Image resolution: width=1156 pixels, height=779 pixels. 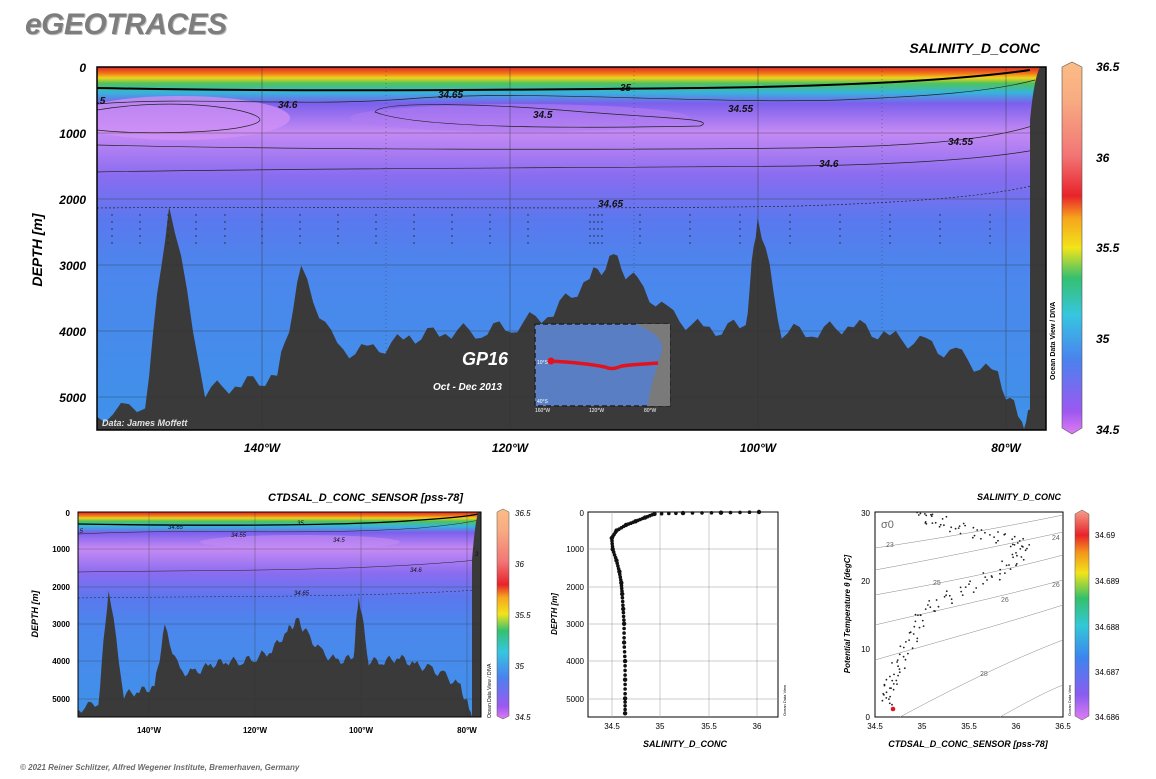 What do you see at coordinates (685, 744) in the screenshot?
I see `profile-x-axis-label: SALINITY_D_CONC` at bounding box center [685, 744].